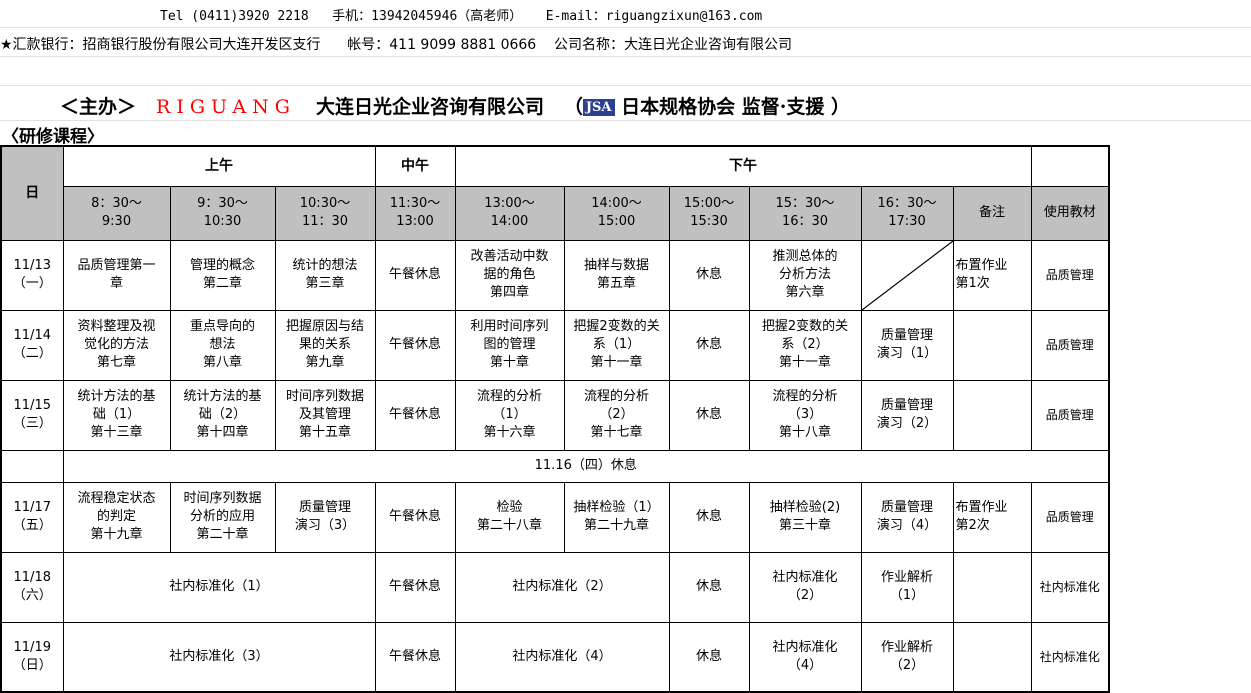 Image resolution: width=1251 pixels, height=693 pixels. What do you see at coordinates (805, 517) in the screenshot?
I see `table-cell: 抽样检验(2) 第三十章` at bounding box center [805, 517].